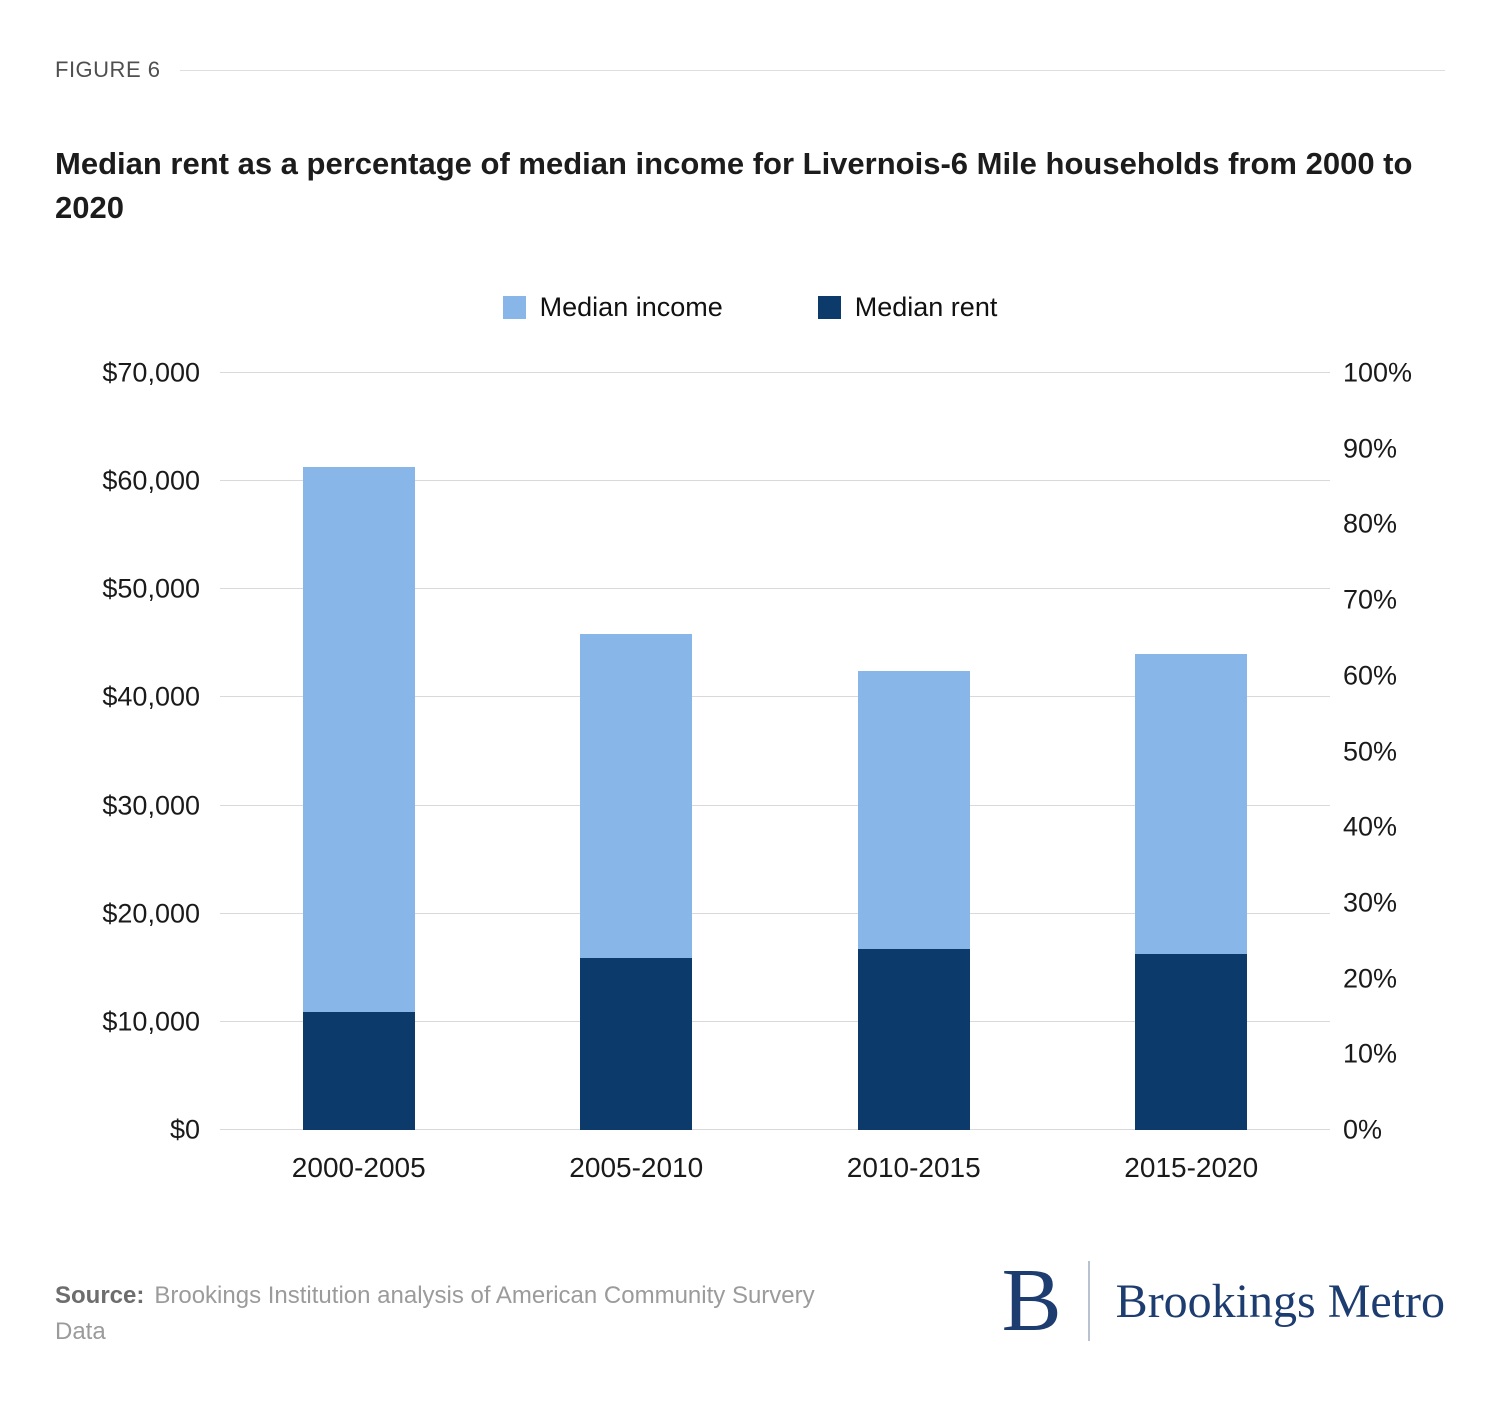 This screenshot has height=1410, width=1500. What do you see at coordinates (1378, 372) in the screenshot?
I see `y-axis-right-tick: 100%` at bounding box center [1378, 372].